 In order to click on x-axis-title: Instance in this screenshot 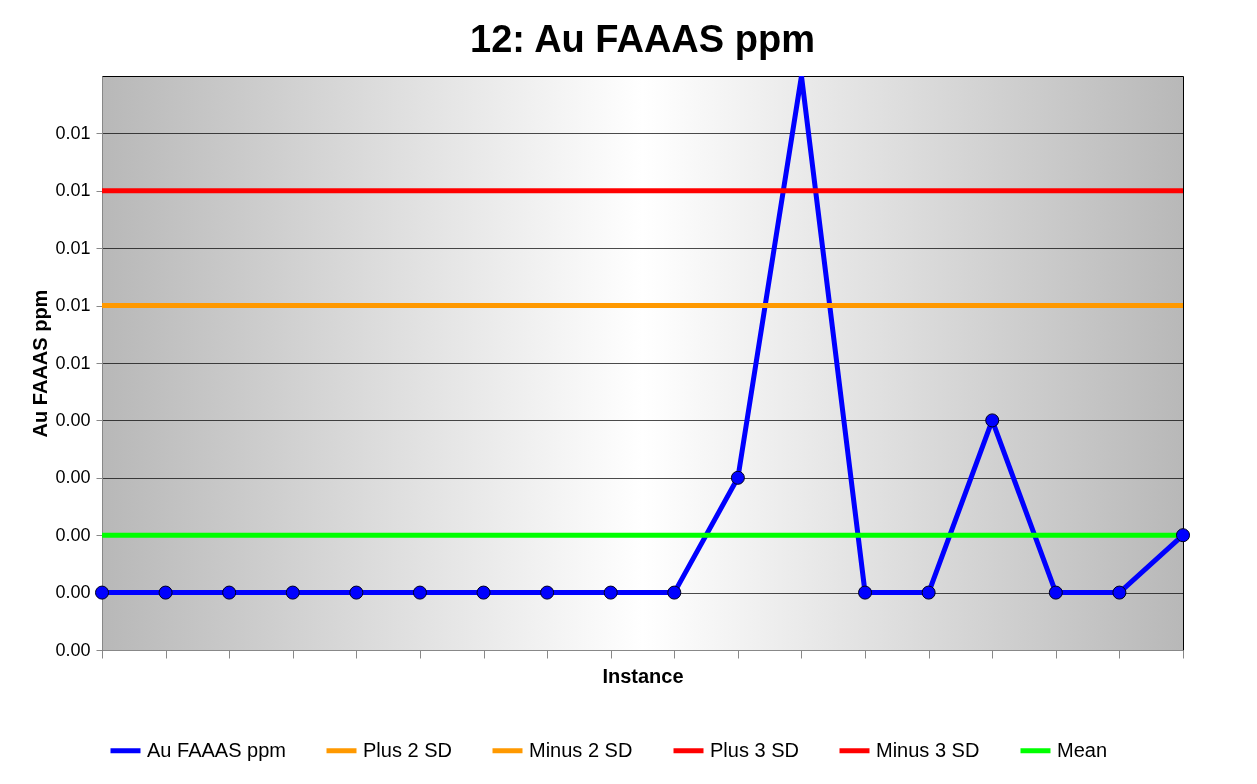, I will do `click(643, 676)`.